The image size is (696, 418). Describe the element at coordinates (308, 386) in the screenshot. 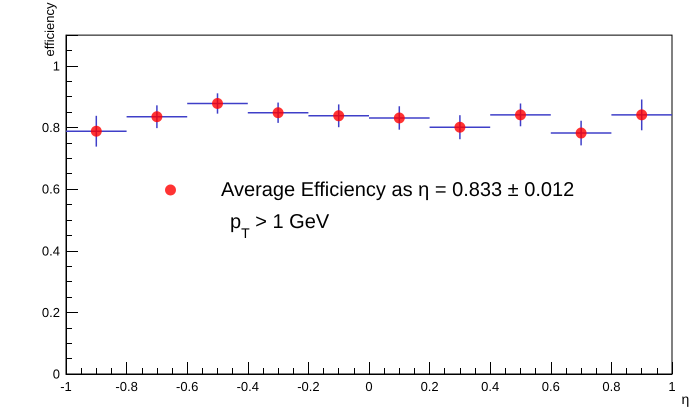

I see `x-tick-label: -0.2` at that location.